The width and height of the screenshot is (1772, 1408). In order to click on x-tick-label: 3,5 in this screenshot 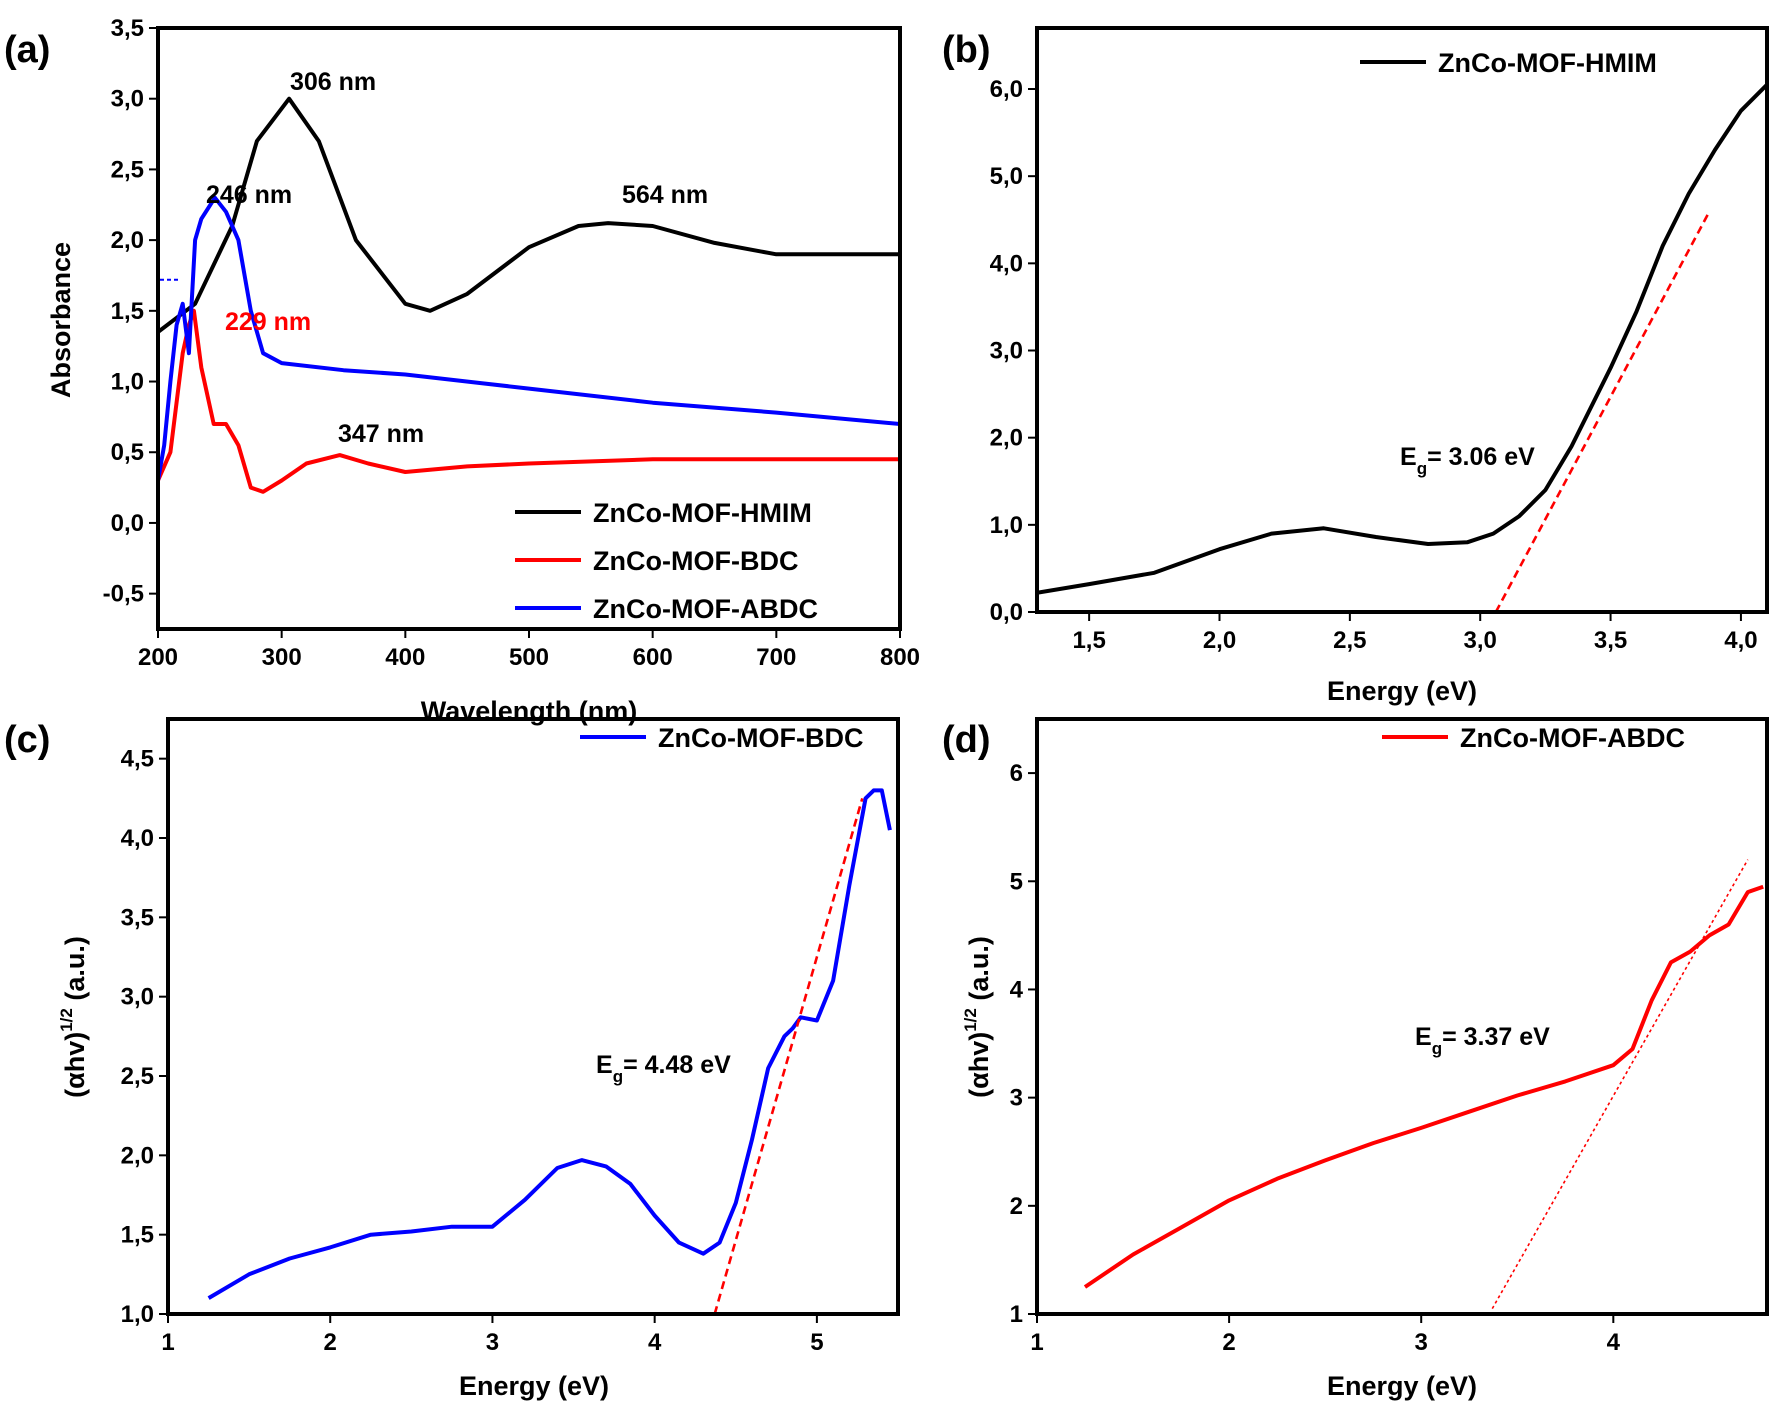, I will do `click(1610, 640)`.